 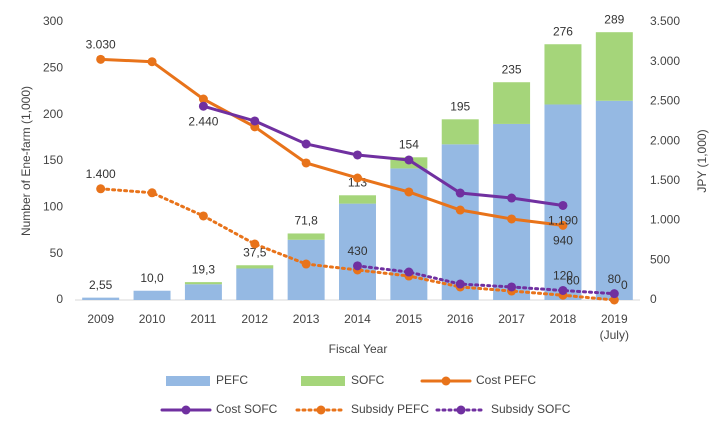 I want to click on x-tick-label-line: 2012, so click(x=254, y=319).